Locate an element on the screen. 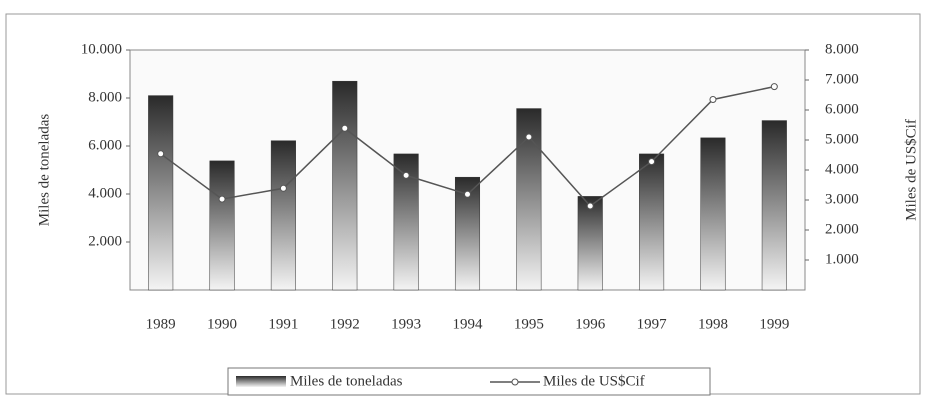  y2-tick-label: 4.000 is located at coordinates (842, 169).